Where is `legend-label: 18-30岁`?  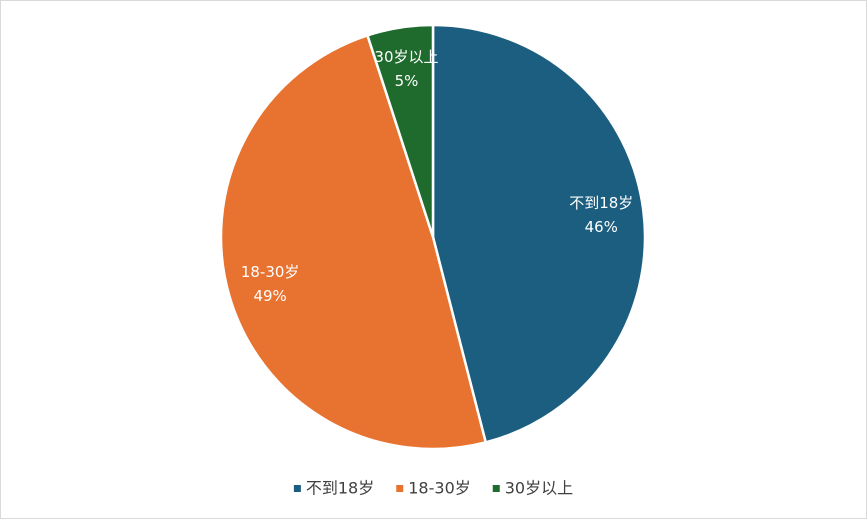 legend-label: 18-30岁 is located at coordinates (439, 488).